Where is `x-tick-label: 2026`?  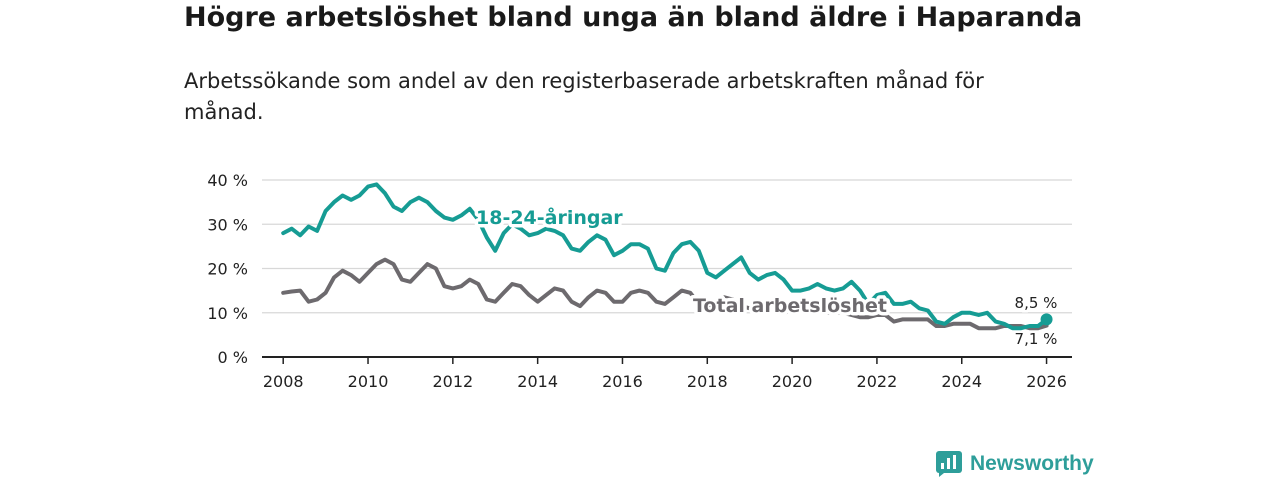
x-tick-label: 2026 is located at coordinates (1046, 381).